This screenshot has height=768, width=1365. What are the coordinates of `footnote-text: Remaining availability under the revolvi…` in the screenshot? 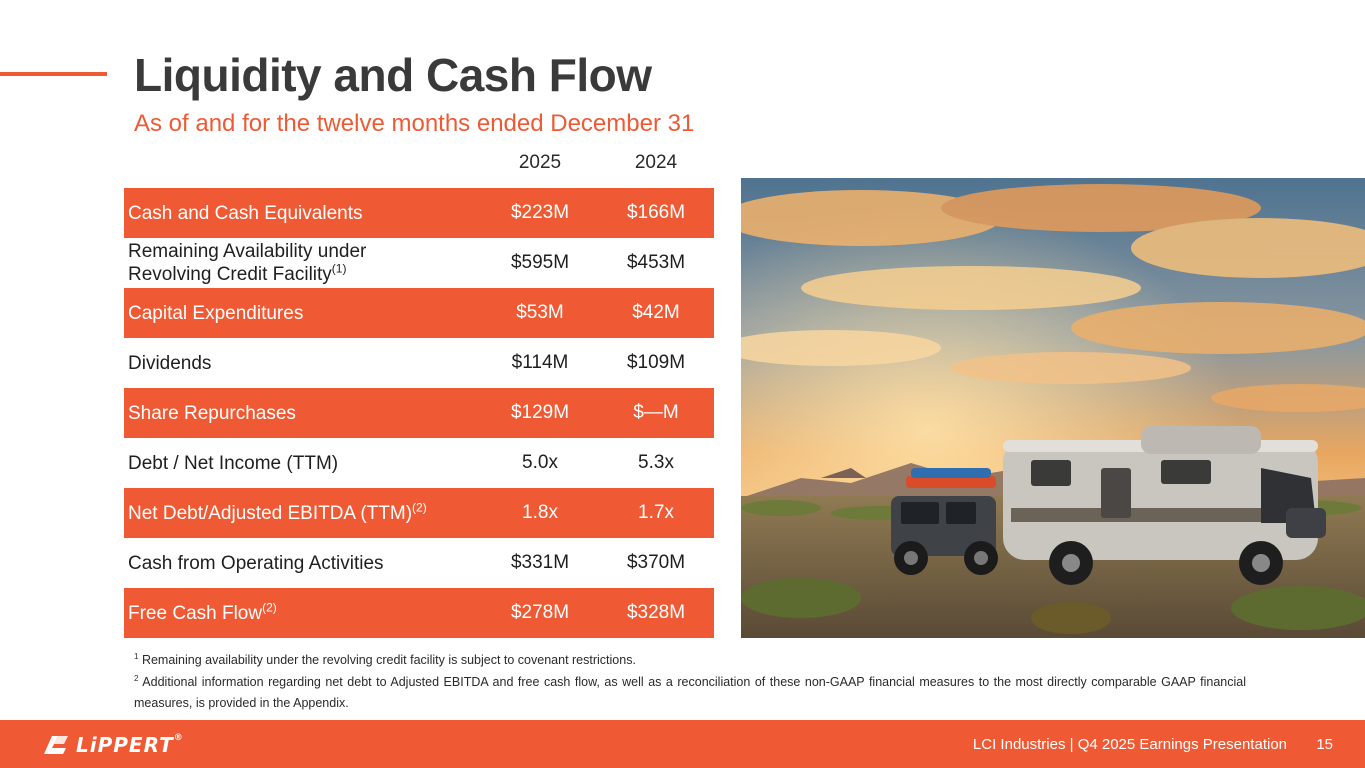 It's located at (388, 660).